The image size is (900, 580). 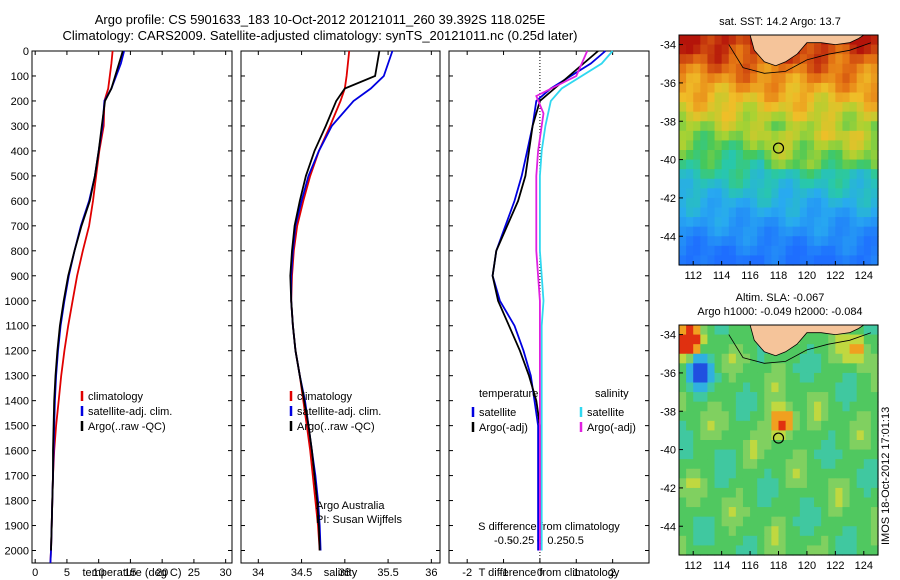 I want to click on temperature-ytick-label: 800, so click(x=20, y=252).